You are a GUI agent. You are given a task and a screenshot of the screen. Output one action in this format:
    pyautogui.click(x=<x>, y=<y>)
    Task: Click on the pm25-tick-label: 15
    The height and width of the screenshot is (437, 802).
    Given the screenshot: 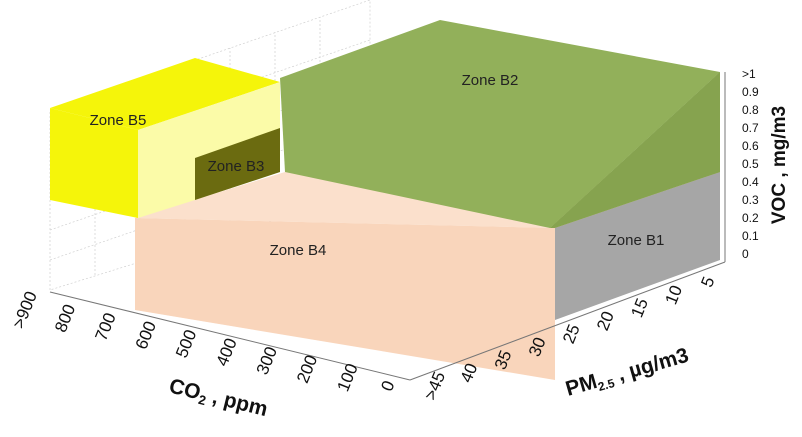 What is the action you would take?
    pyautogui.click(x=639, y=308)
    